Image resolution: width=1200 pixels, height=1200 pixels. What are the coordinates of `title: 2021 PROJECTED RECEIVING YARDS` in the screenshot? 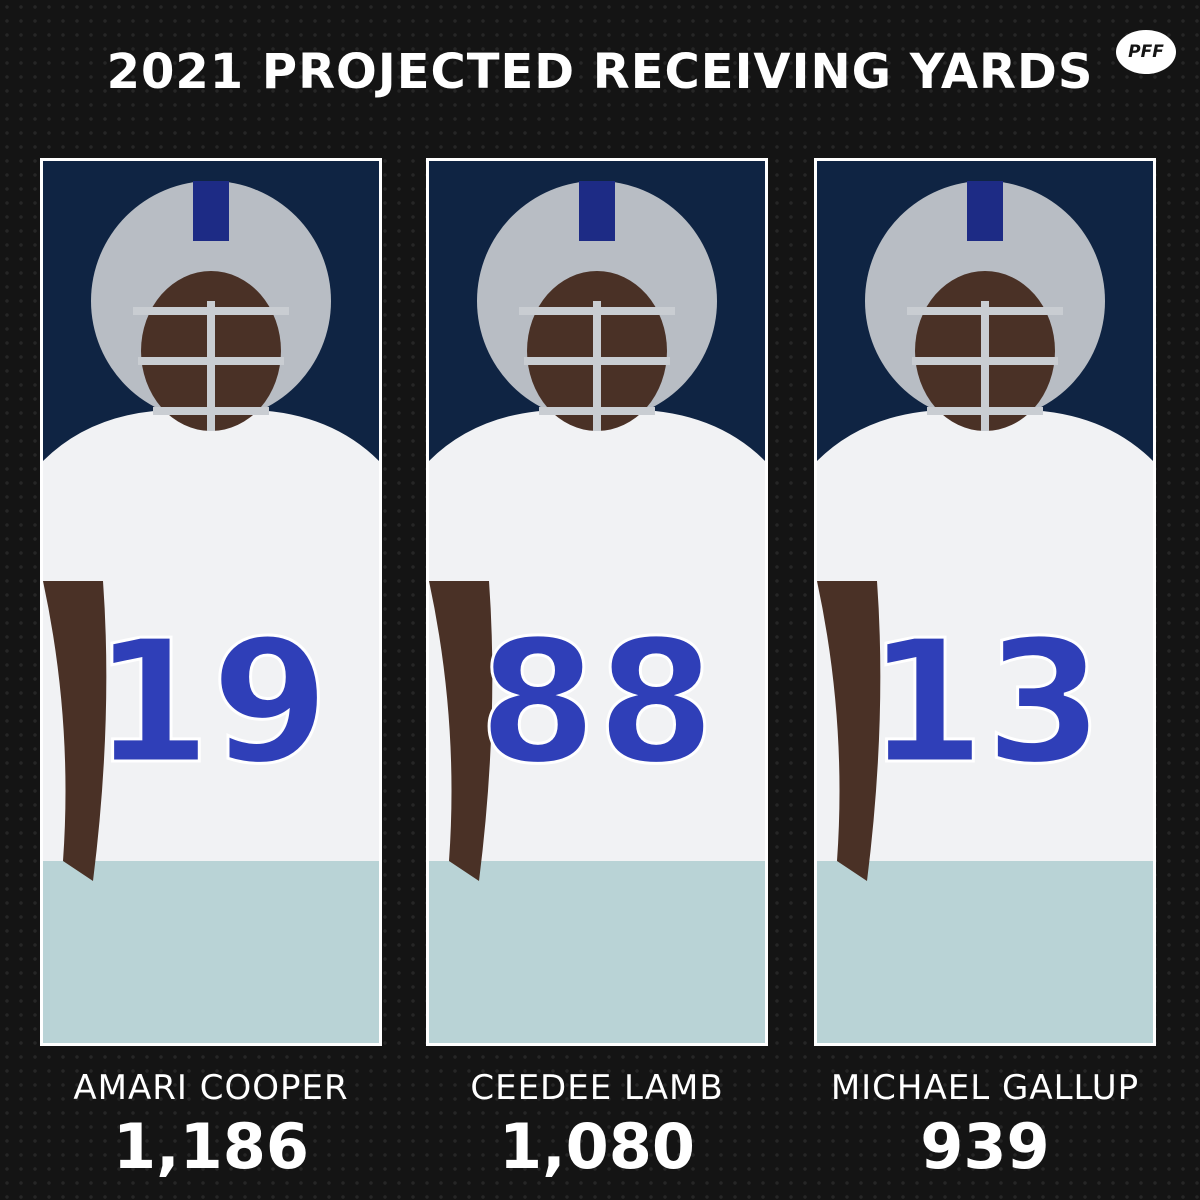 It's located at (600, 72).